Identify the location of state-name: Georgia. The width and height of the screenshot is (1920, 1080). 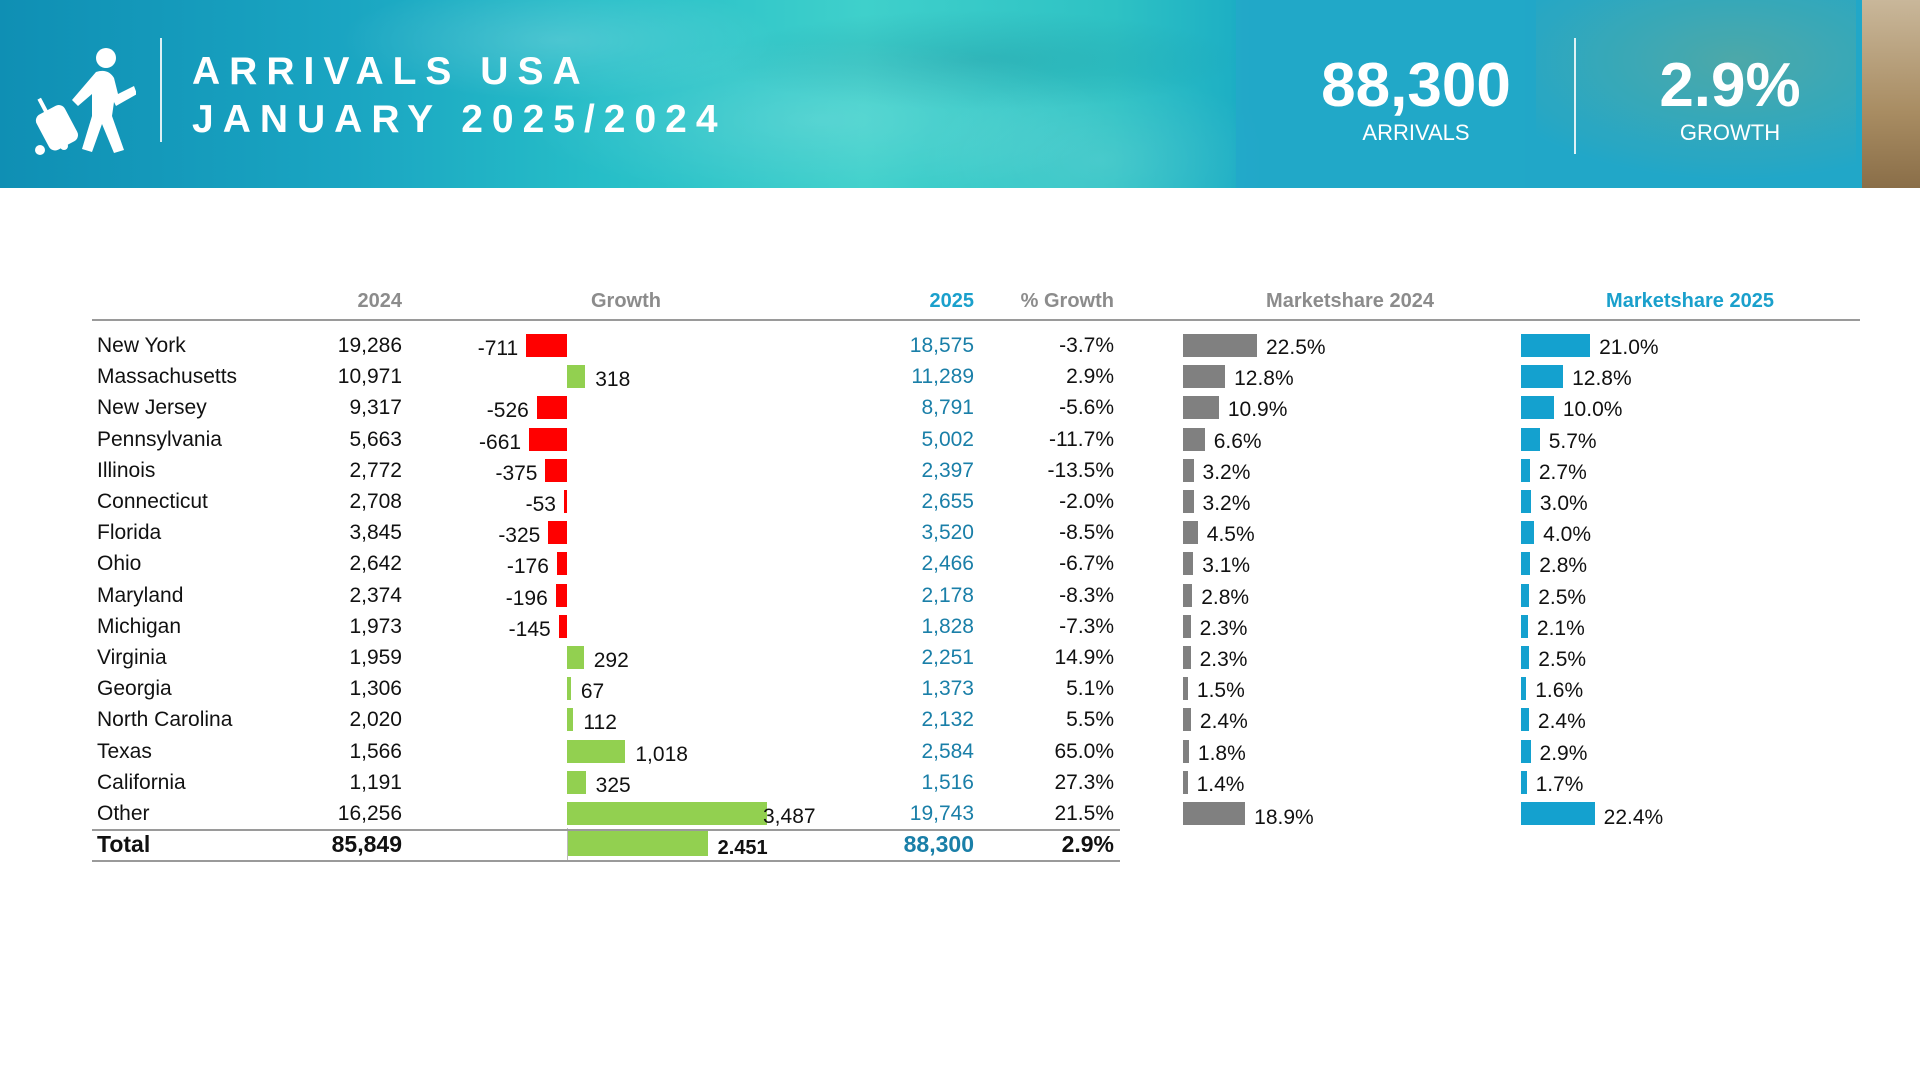
(134, 689).